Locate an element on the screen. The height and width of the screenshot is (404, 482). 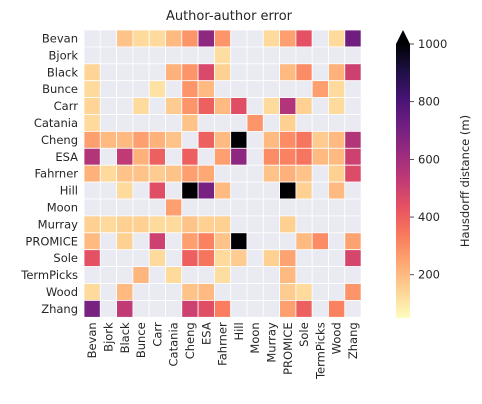
column-tick-label: Cheng is located at coordinates (190, 340).